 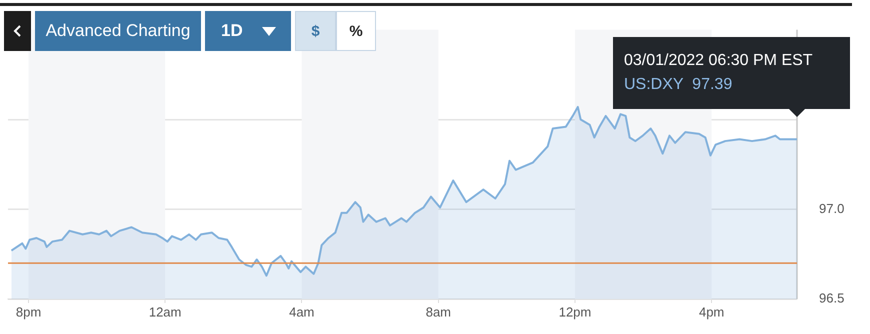 I want to click on y-tick-label: 96.5, so click(x=831, y=298).